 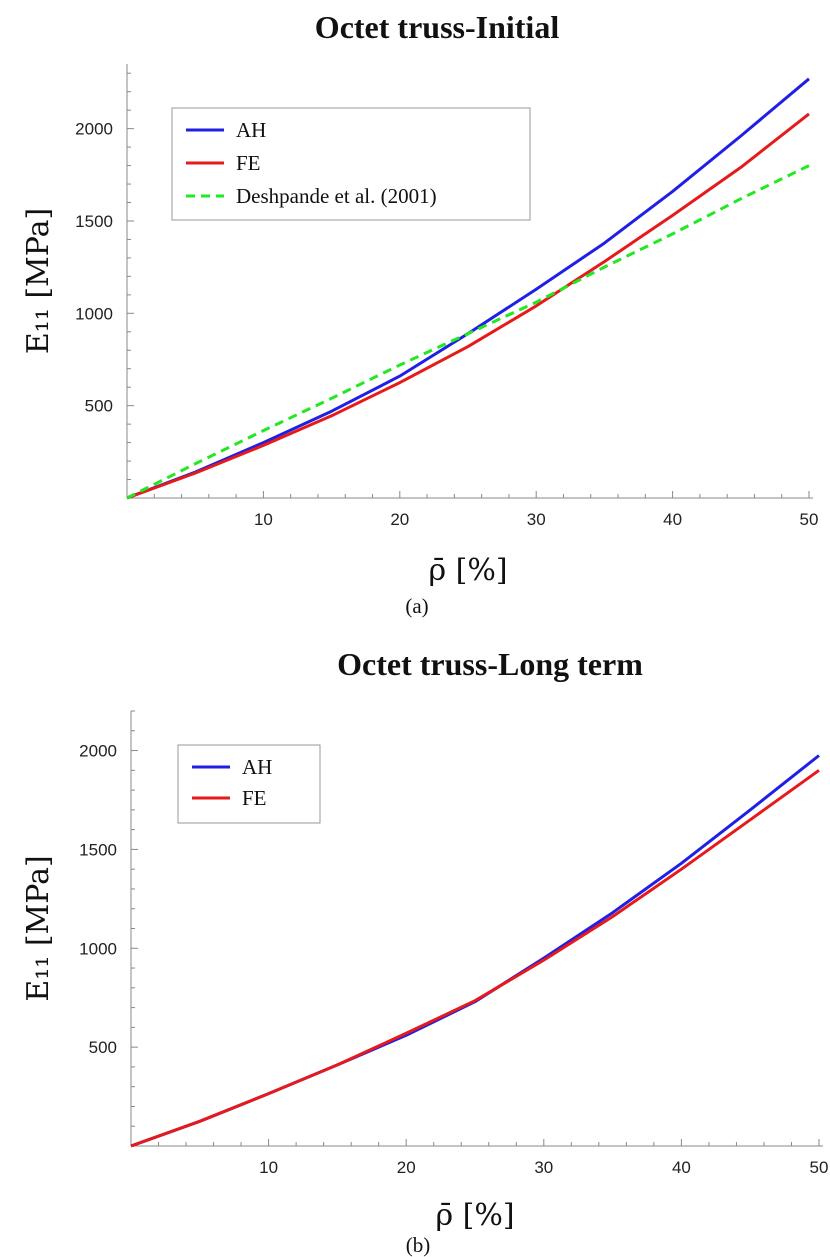 What do you see at coordinates (336, 196) in the screenshot?
I see `legend-label: Deshpande et al. (2001)` at bounding box center [336, 196].